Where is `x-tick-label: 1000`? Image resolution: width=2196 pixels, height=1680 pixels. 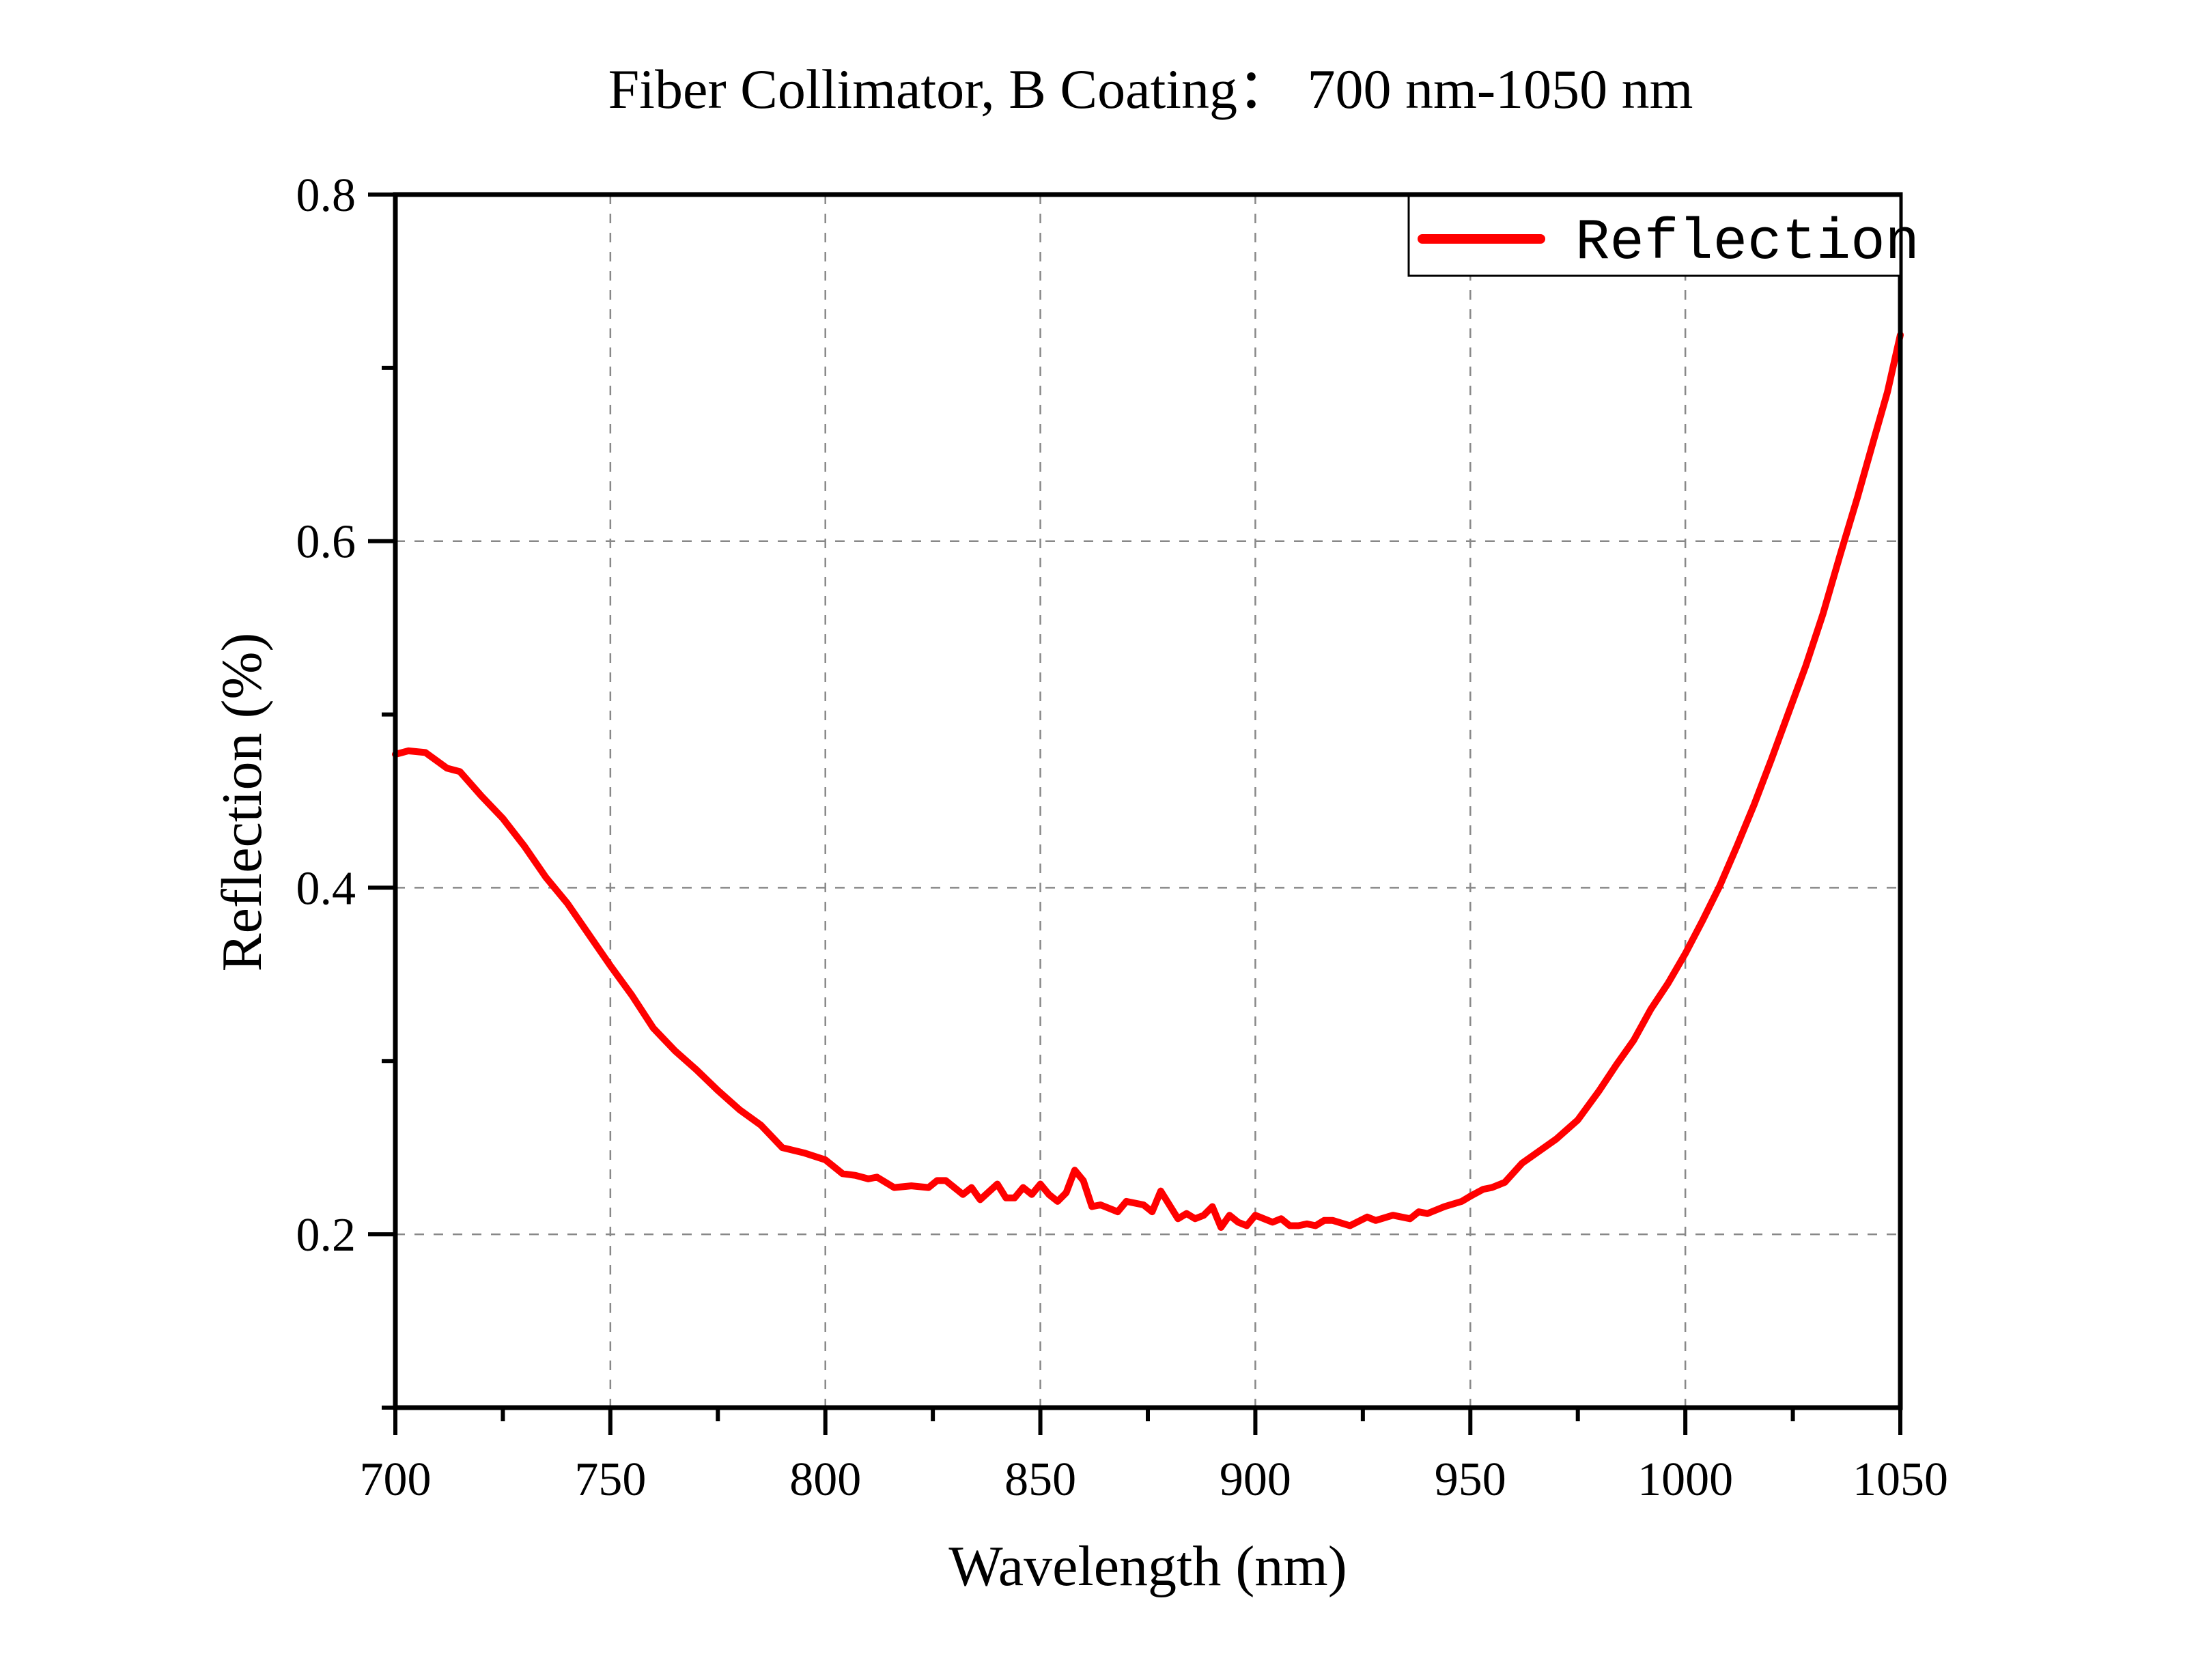
x-tick-label: 1000 is located at coordinates (1685, 1479).